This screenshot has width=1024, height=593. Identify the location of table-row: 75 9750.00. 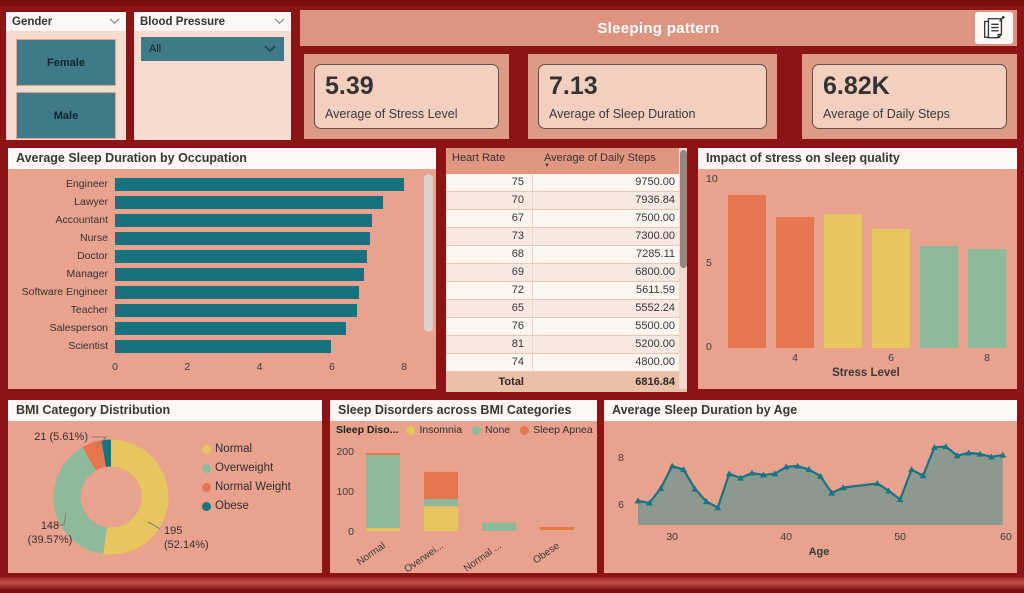
(566, 183).